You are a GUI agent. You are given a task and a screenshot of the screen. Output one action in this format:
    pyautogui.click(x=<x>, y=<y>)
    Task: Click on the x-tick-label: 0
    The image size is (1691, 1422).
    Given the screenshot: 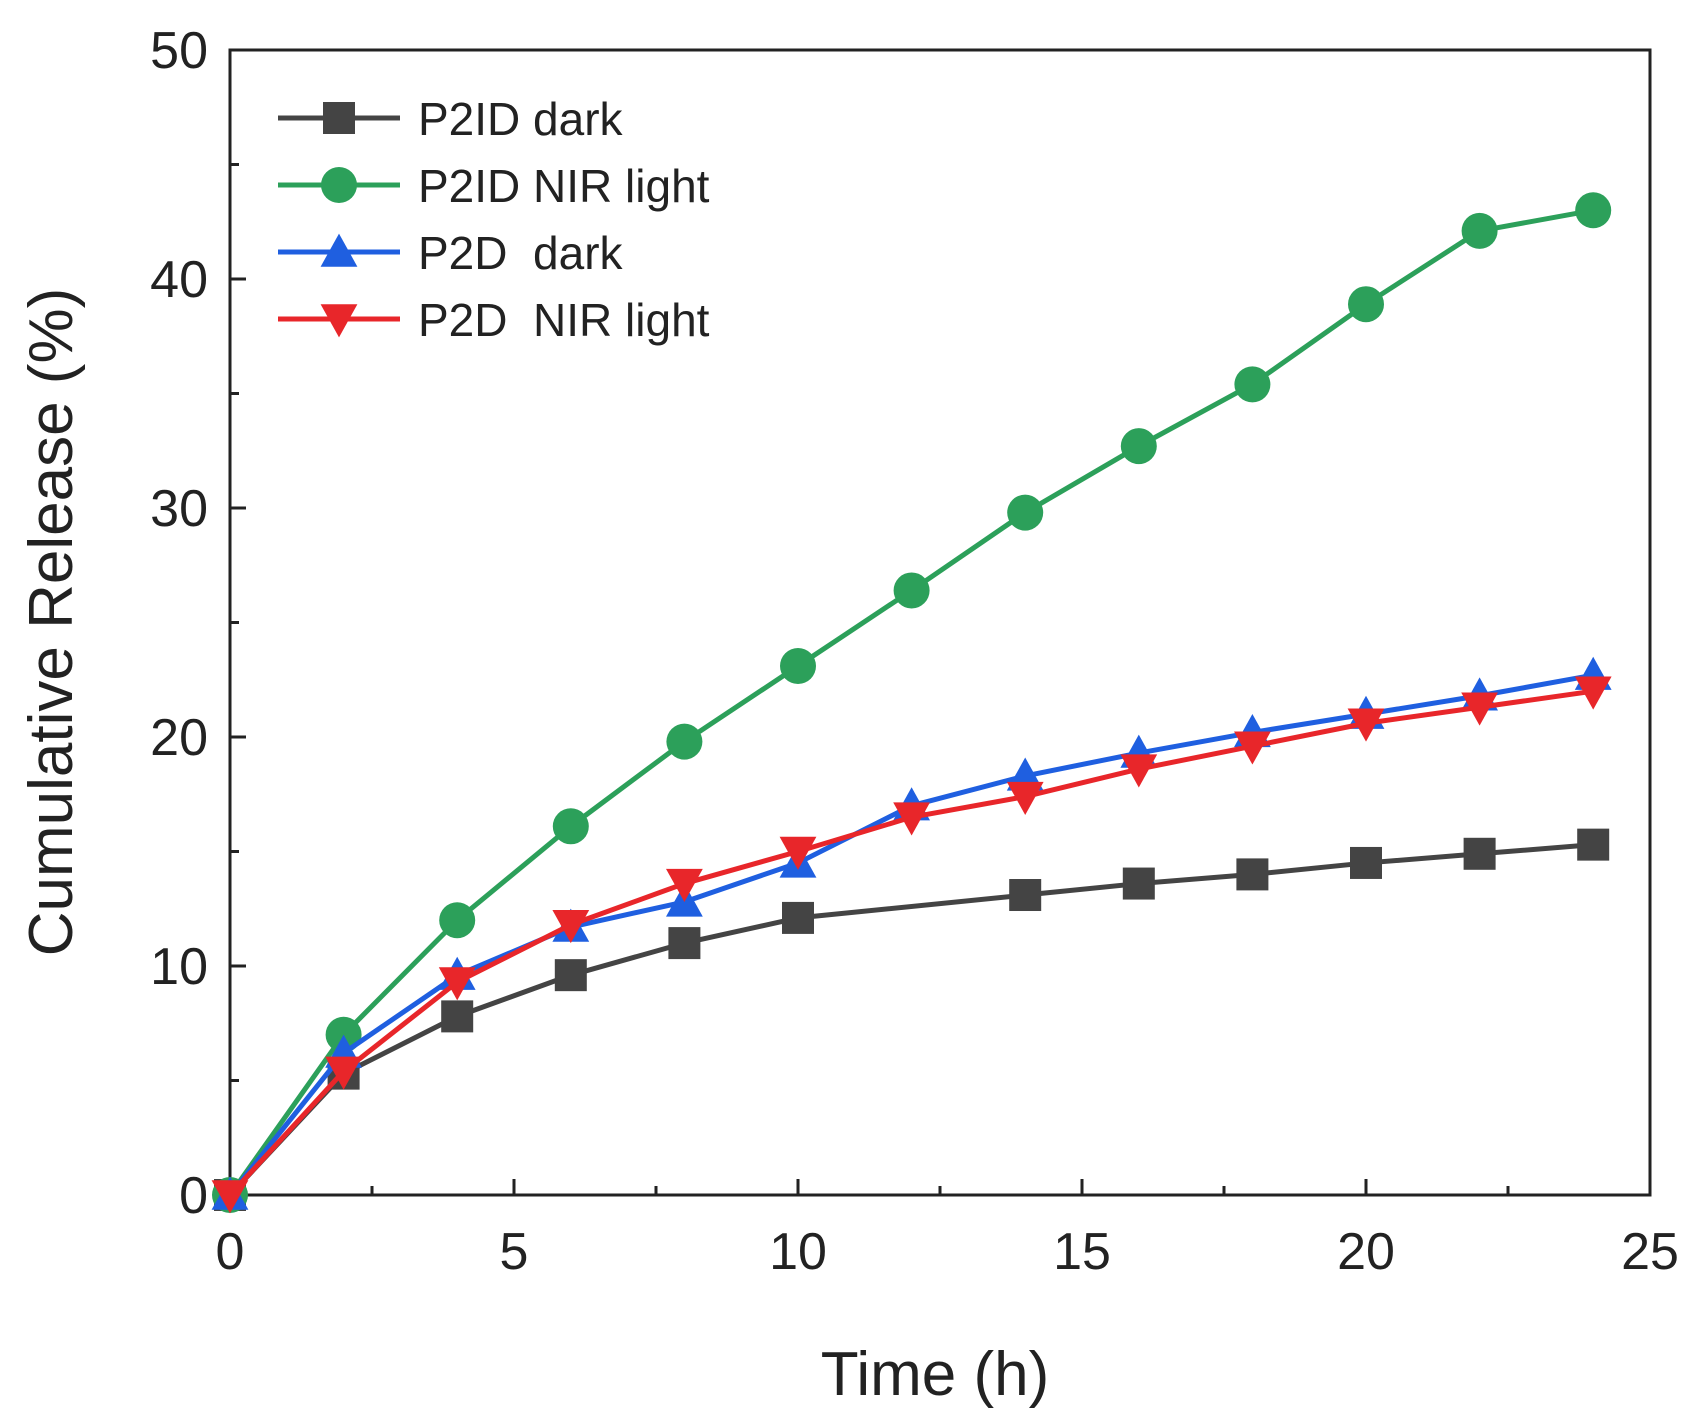 What is the action you would take?
    pyautogui.click(x=230, y=1252)
    